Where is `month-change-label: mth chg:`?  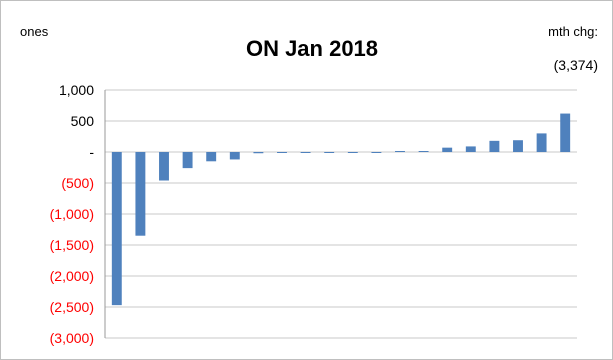
month-change-label: mth chg: is located at coordinates (573, 31).